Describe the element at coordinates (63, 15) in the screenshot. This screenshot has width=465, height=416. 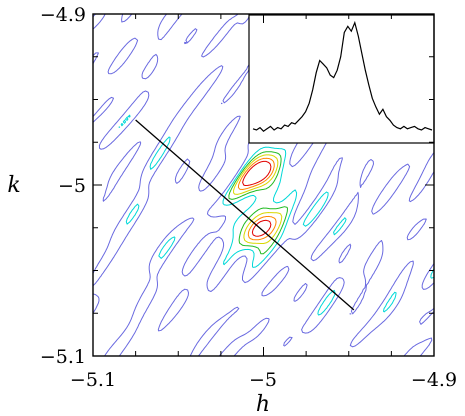
I see `y-tick-label-2: −4.9` at that location.